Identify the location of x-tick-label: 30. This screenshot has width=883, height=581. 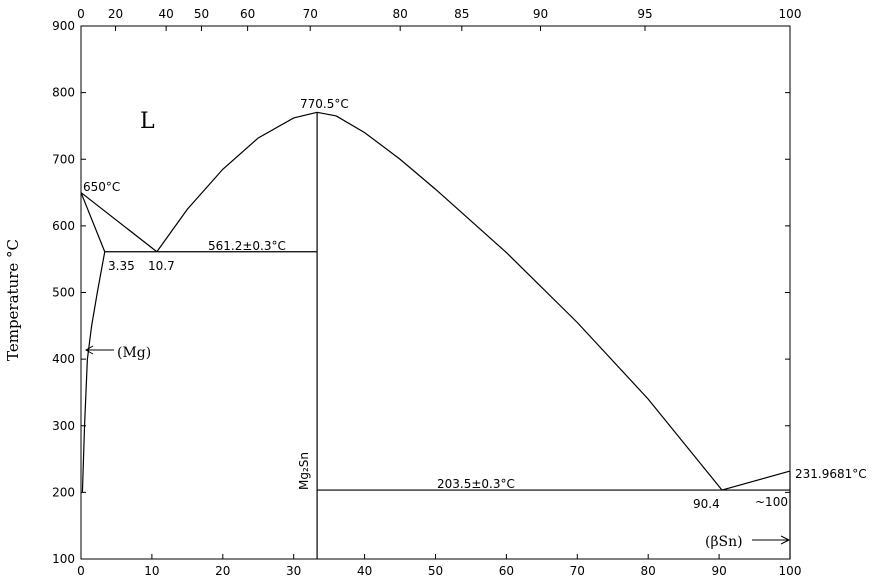
(293, 571).